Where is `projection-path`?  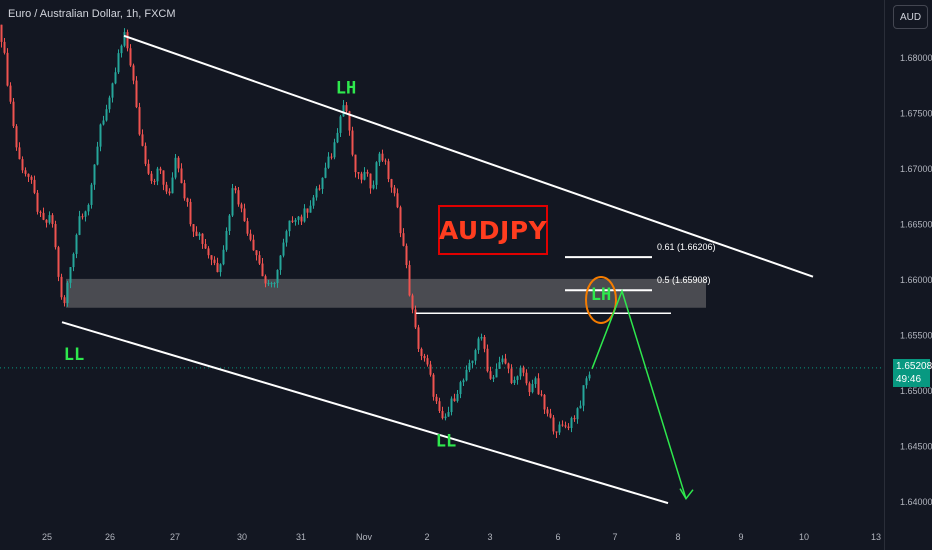
projection-path is located at coordinates (639, 393).